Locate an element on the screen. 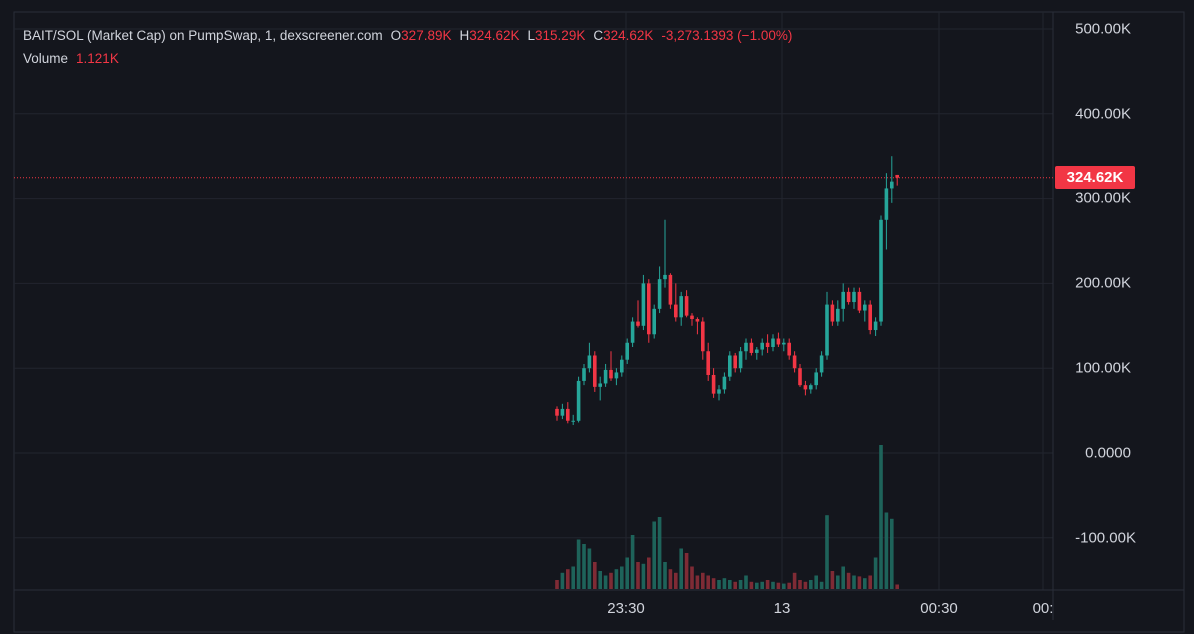  y-tick-label: 300.00K is located at coordinates (1103, 198).